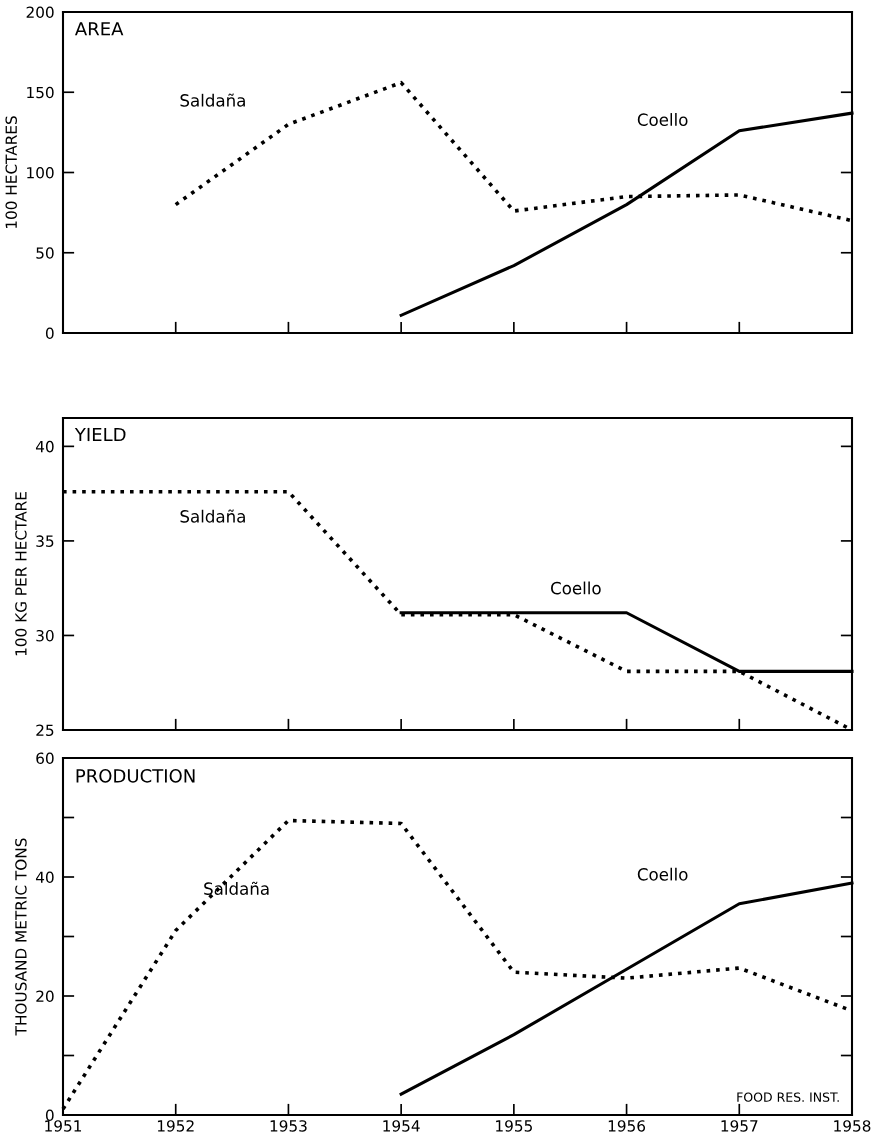 This screenshot has height=1148, width=877. What do you see at coordinates (514, 1126) in the screenshot?
I see `x-tick-label: 1955` at bounding box center [514, 1126].